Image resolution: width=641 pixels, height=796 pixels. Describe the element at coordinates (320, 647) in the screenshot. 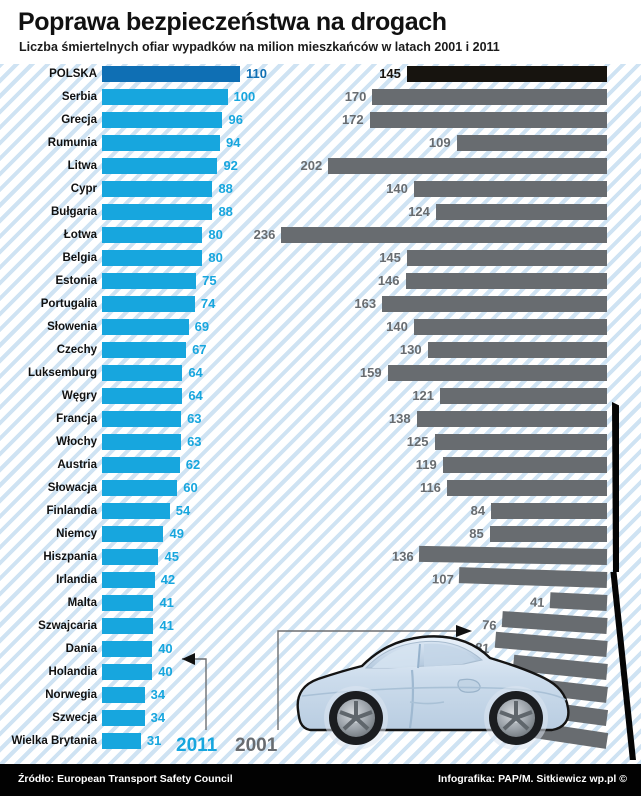

I see `chart-row: Dania 40 81` at that location.